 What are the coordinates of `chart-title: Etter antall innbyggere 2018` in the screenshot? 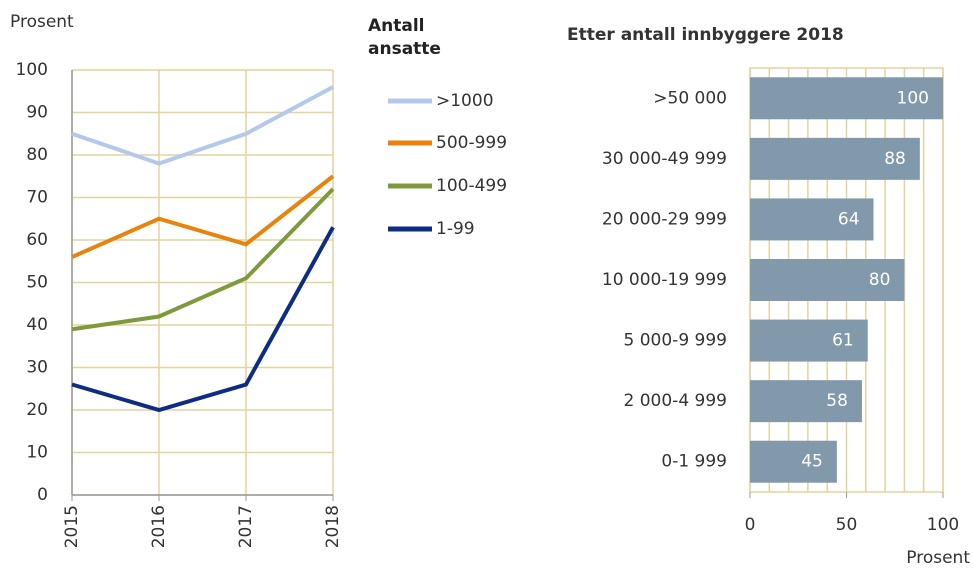 It's located at (705, 35).